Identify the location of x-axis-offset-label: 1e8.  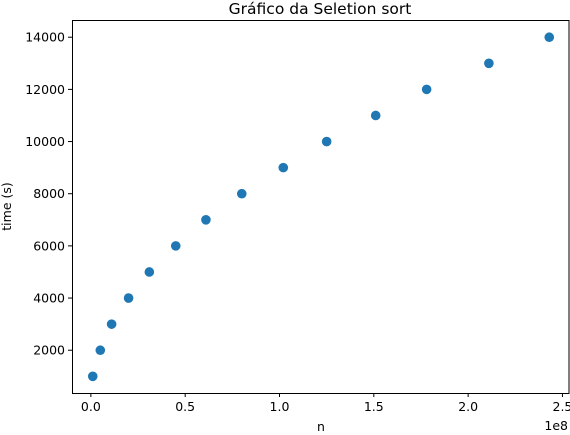
(556, 425).